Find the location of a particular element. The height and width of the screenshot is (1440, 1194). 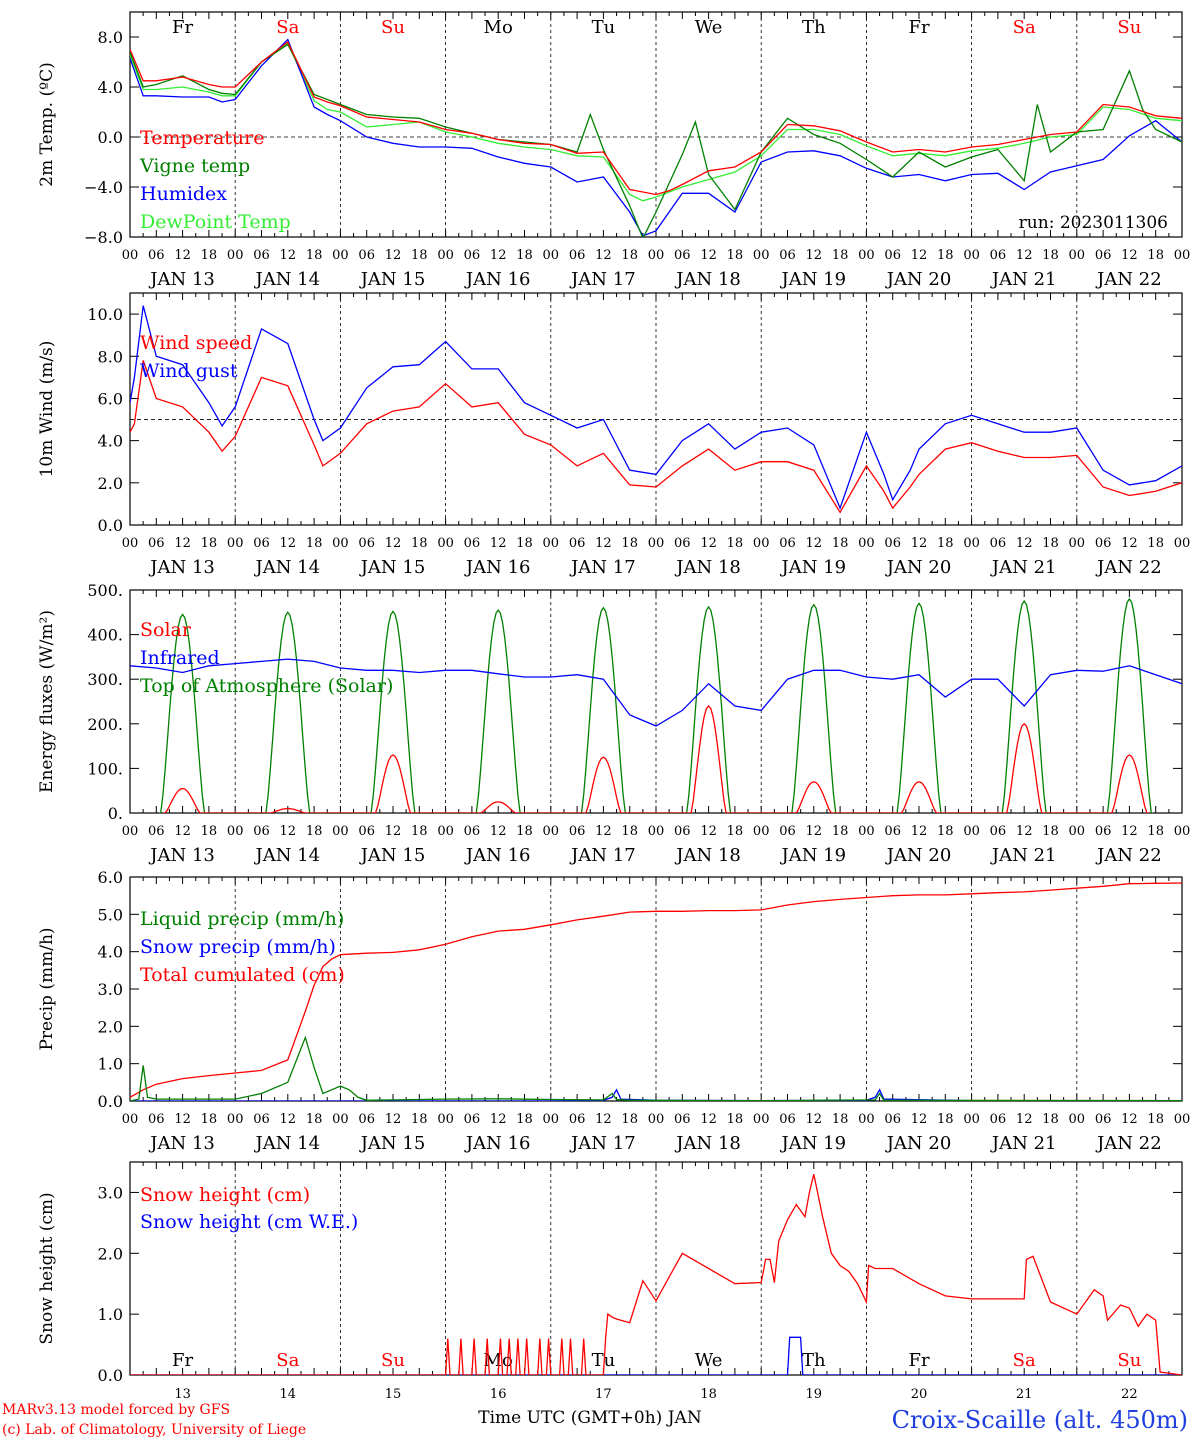

series-line-wind-speed is located at coordinates (656, 437).